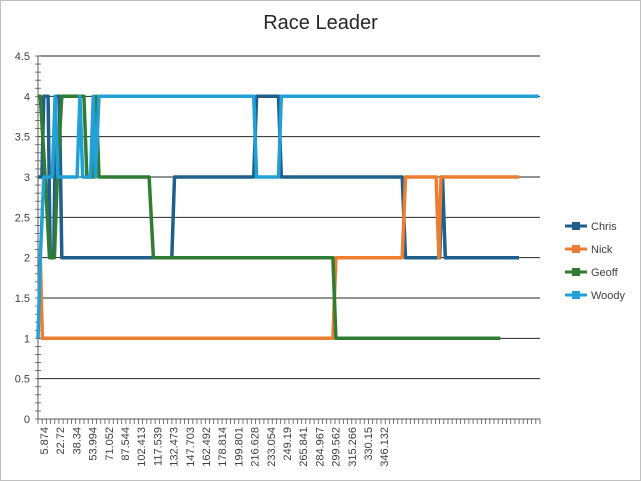  Describe the element at coordinates (239, 447) in the screenshot. I see `x-tick-label: 199.801` at that location.